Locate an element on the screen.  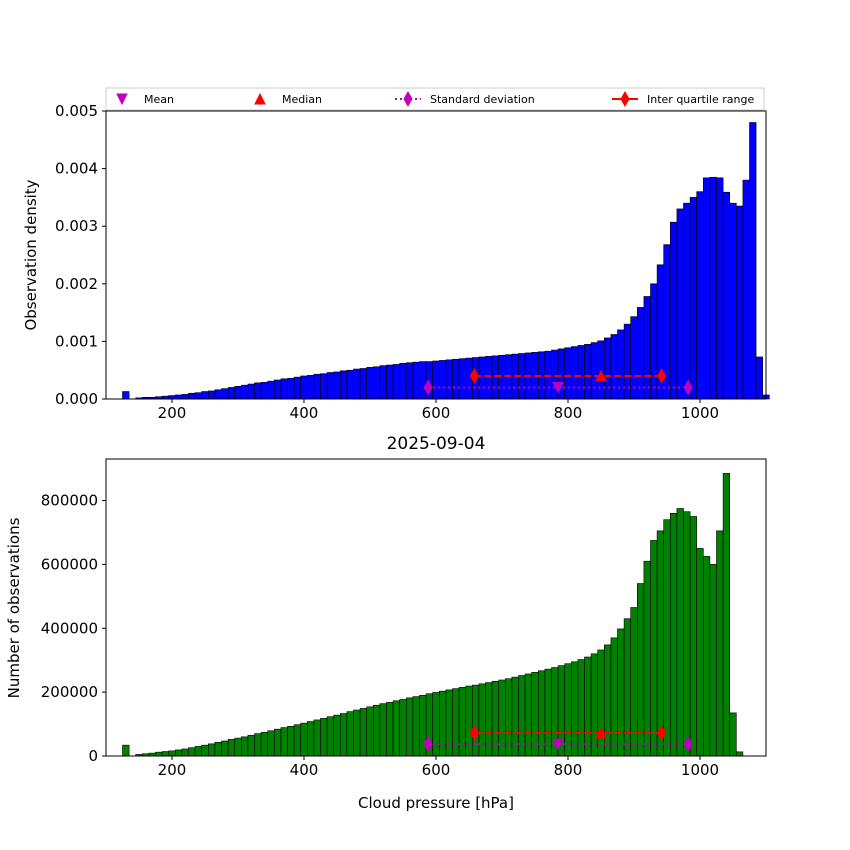
legend-label: Mean is located at coordinates (159, 99).